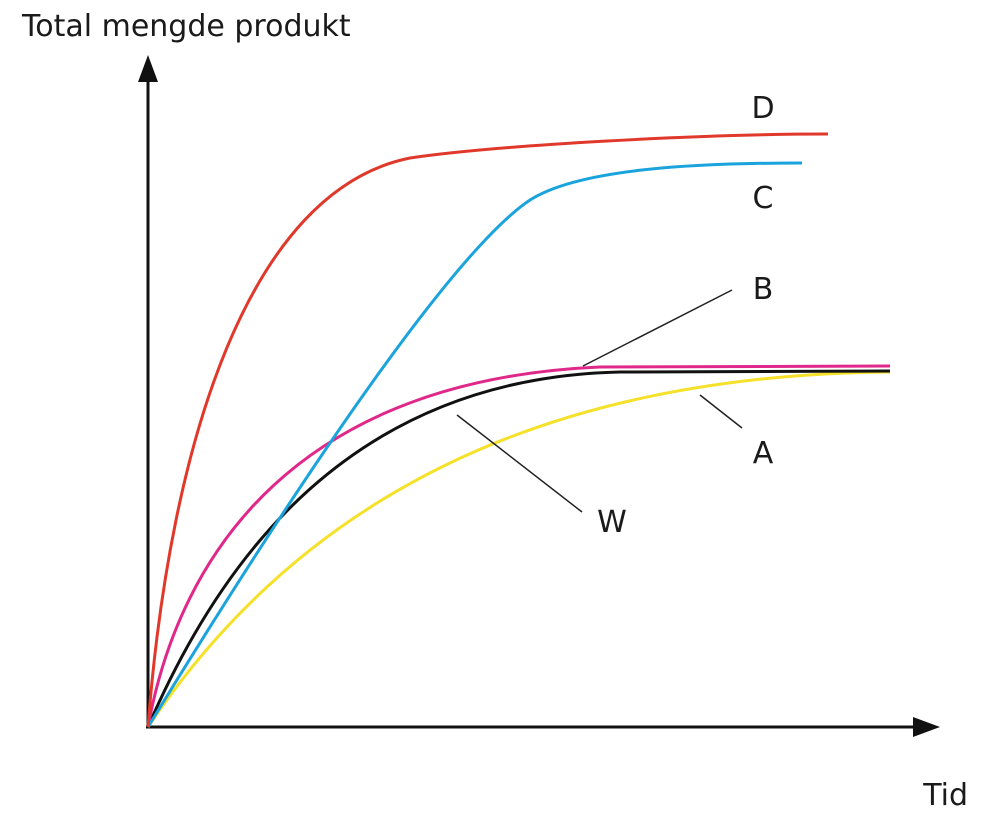 This screenshot has height=831, width=987. Describe the element at coordinates (945, 795) in the screenshot. I see `x-axis-label: Tid` at that location.